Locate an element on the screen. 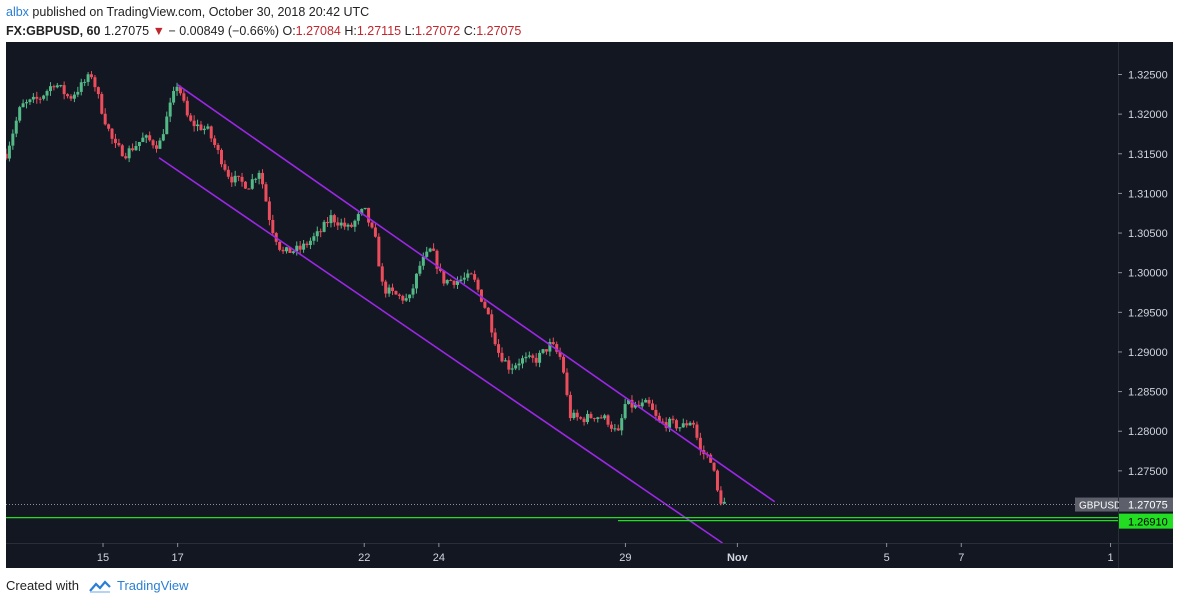 The image size is (1180, 605). price-tick-label: 1.31500 is located at coordinates (1148, 155).